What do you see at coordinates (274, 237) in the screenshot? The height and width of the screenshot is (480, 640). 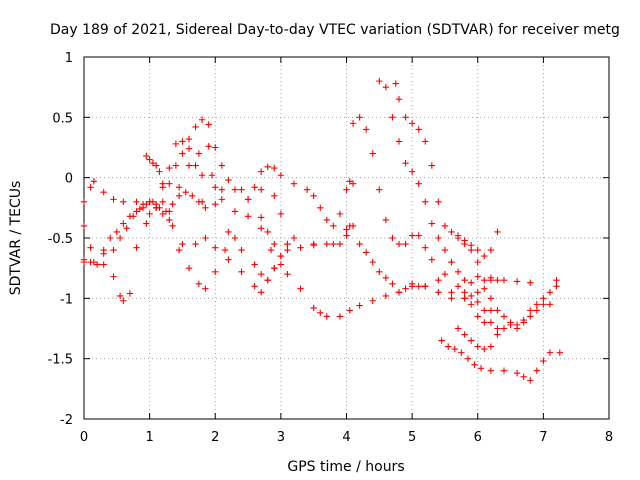 I see `series-s9` at bounding box center [274, 237].